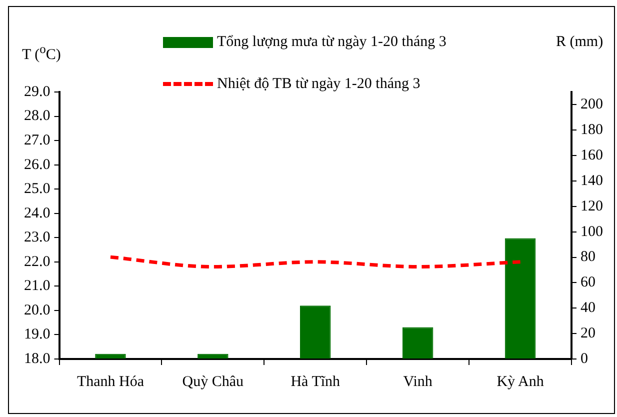 The width and height of the screenshot is (617, 417). I want to click on y-tick-label: 23.0, so click(37, 238).